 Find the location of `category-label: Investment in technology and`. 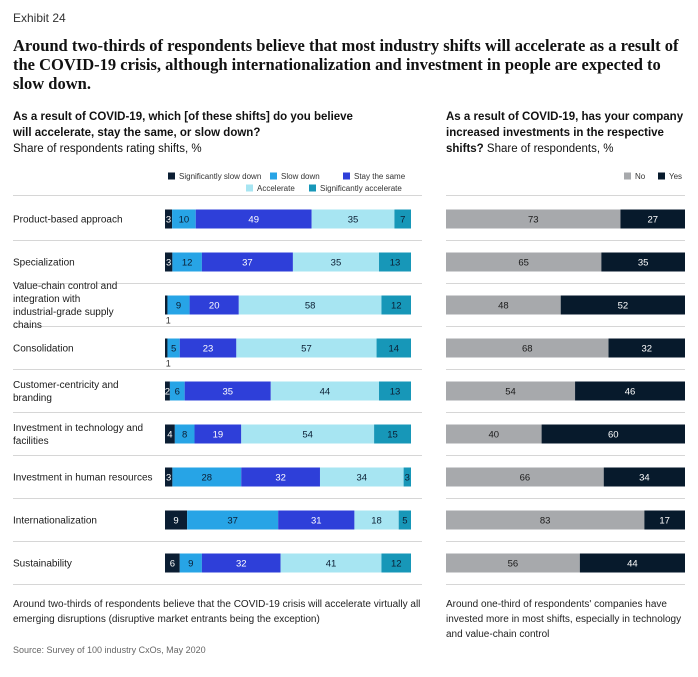

category-label: Investment in technology and is located at coordinates (78, 428).